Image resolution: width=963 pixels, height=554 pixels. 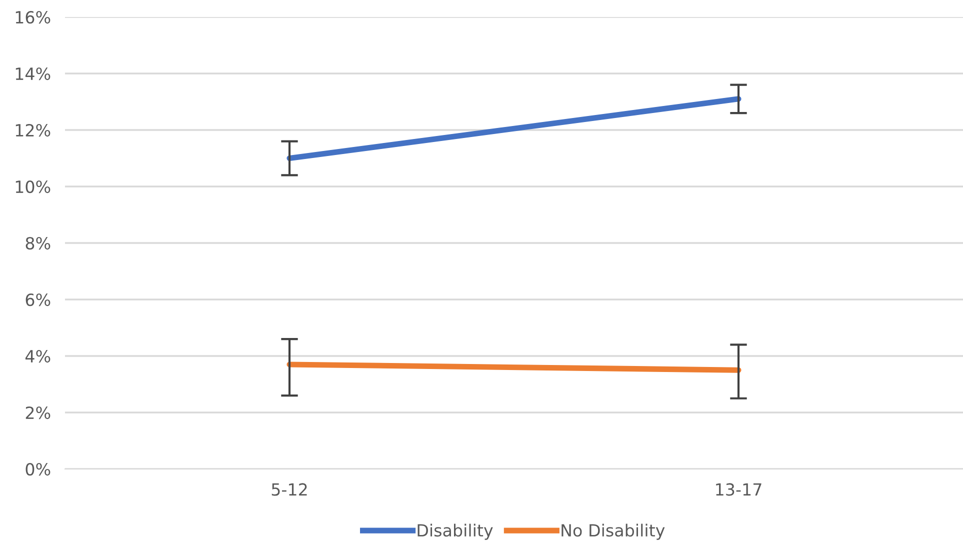 What do you see at coordinates (38, 469) in the screenshot?
I see `y-tick-label: 0%` at bounding box center [38, 469].